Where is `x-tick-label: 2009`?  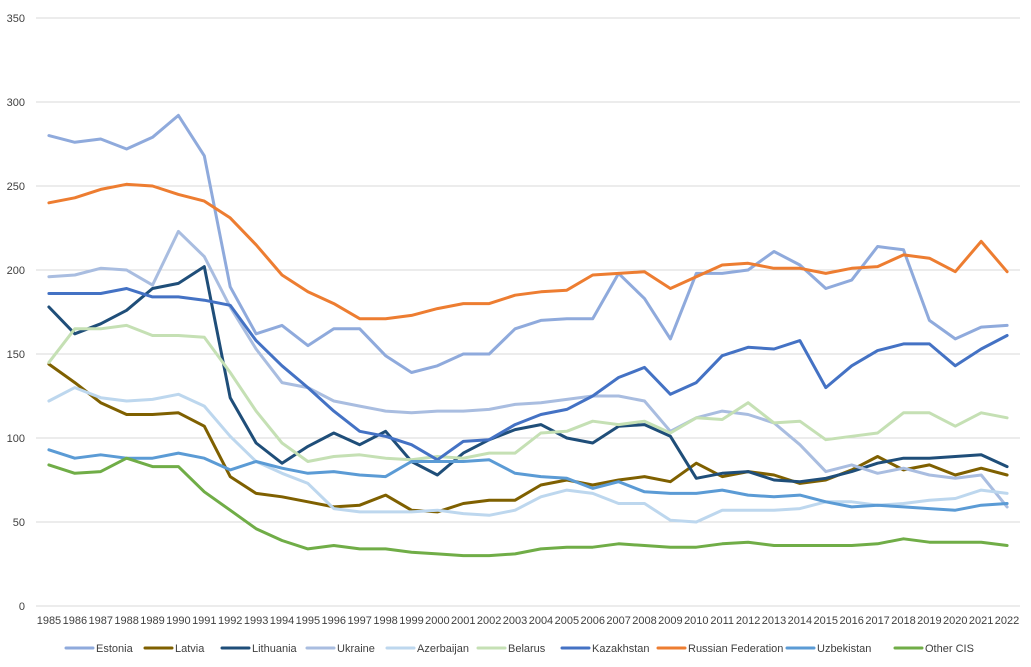 x-tick-label: 2009 is located at coordinates (670, 621).